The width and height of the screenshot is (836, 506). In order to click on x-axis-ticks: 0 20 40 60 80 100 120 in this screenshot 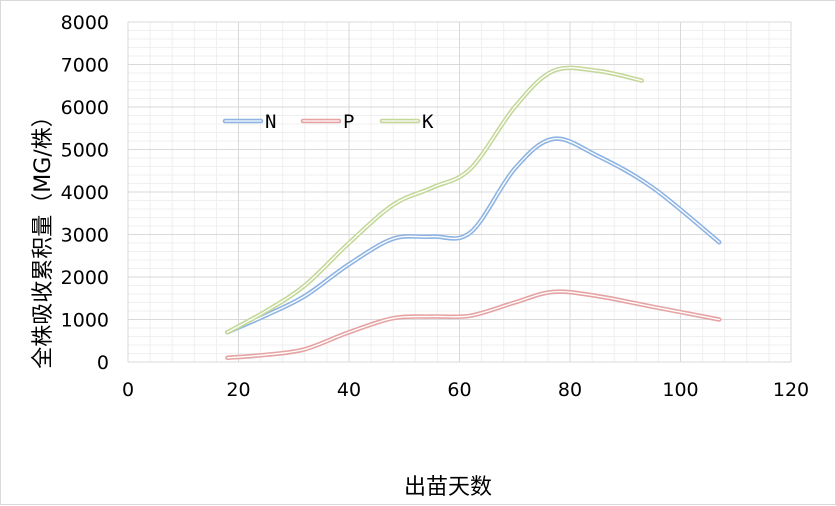, I will do `click(465, 390)`.